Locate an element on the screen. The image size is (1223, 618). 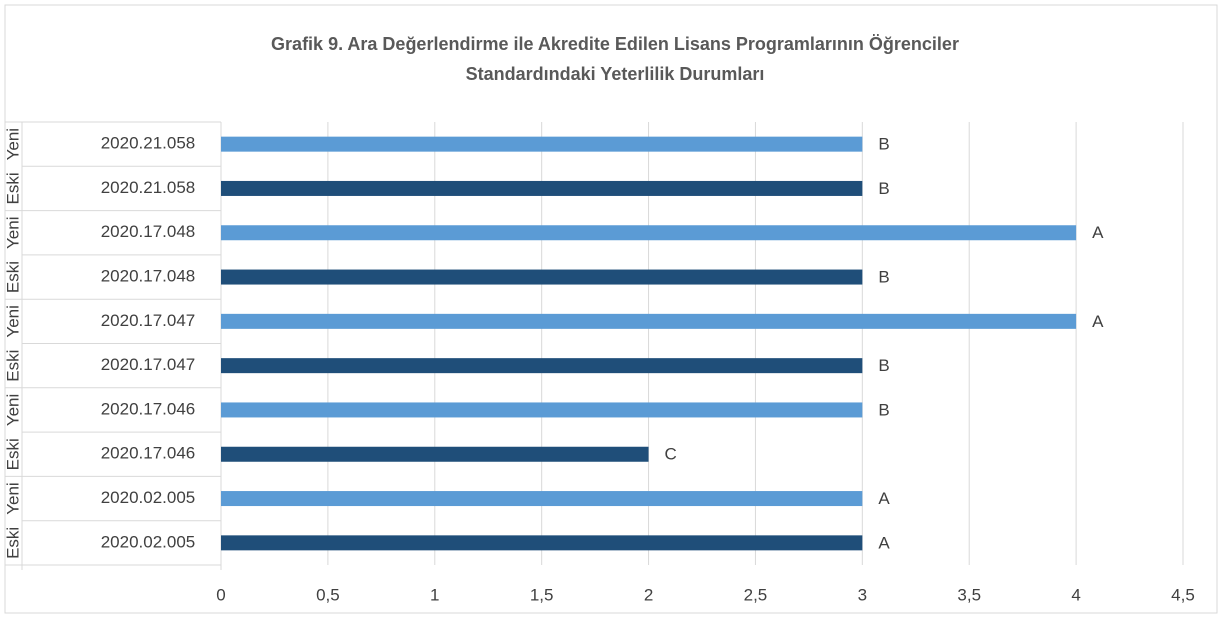
x-tick-label: 3 is located at coordinates (862, 594).